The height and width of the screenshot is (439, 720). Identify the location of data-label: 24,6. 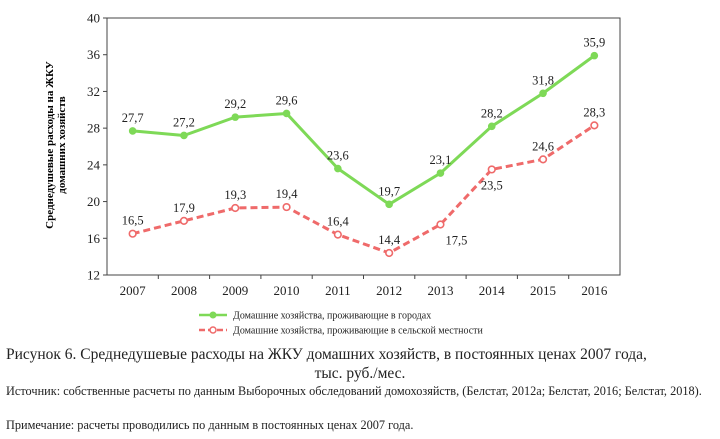
(543, 146).